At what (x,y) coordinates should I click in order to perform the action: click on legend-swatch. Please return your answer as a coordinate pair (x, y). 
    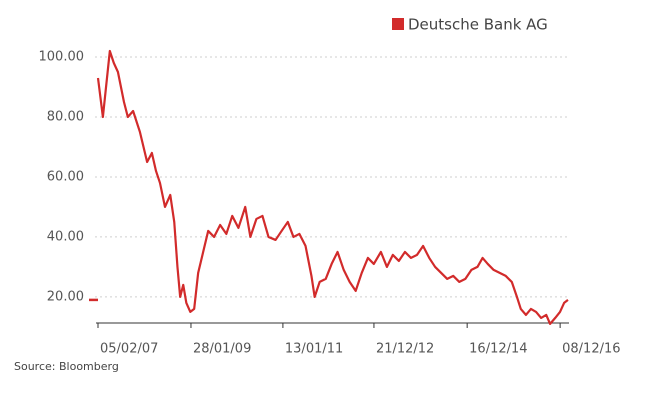
    Looking at the image, I should click on (398, 24).